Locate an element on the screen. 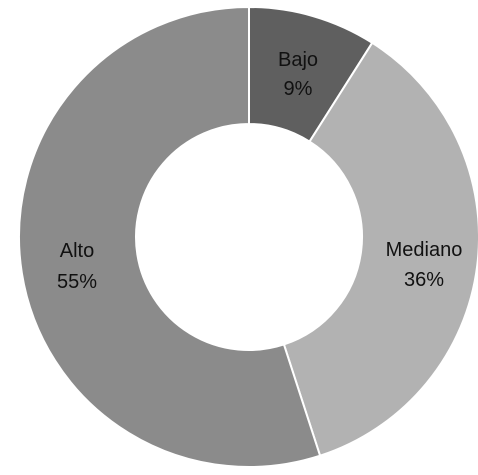  slice-value-bajo: 9% is located at coordinates (298, 89).